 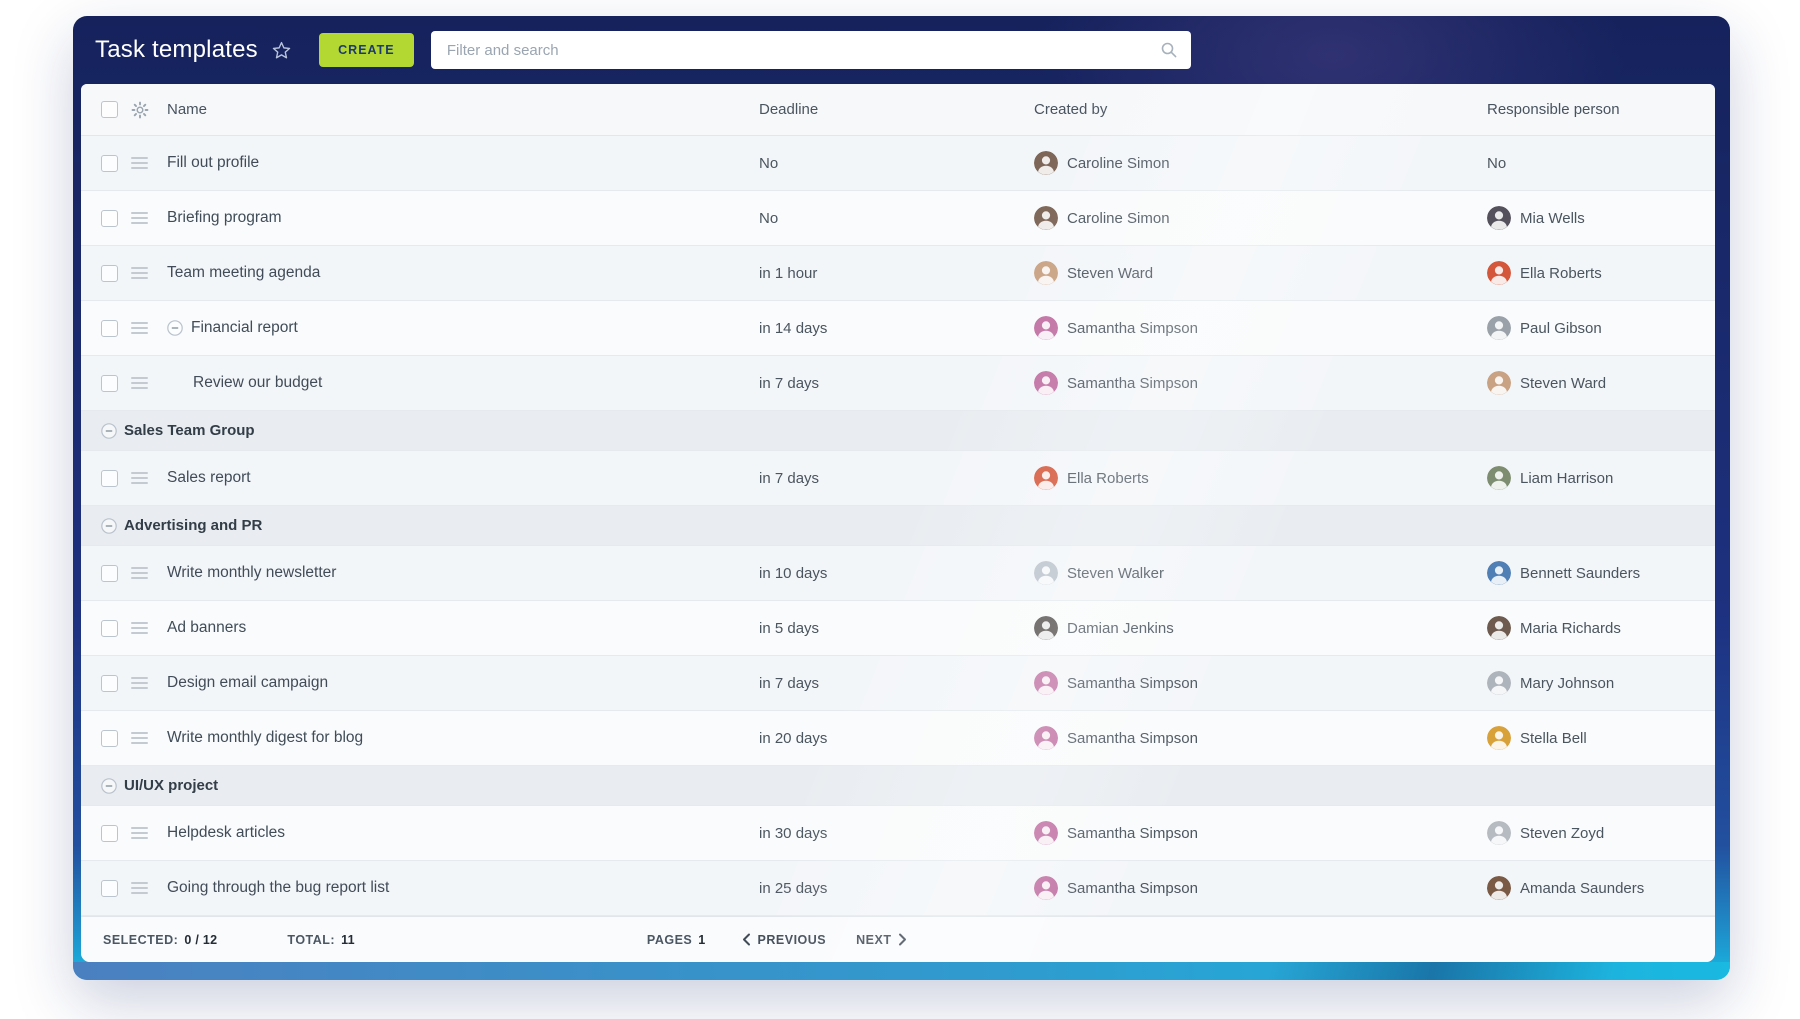 I want to click on responsible-cell: Maria Richards, so click(x=1601, y=628).